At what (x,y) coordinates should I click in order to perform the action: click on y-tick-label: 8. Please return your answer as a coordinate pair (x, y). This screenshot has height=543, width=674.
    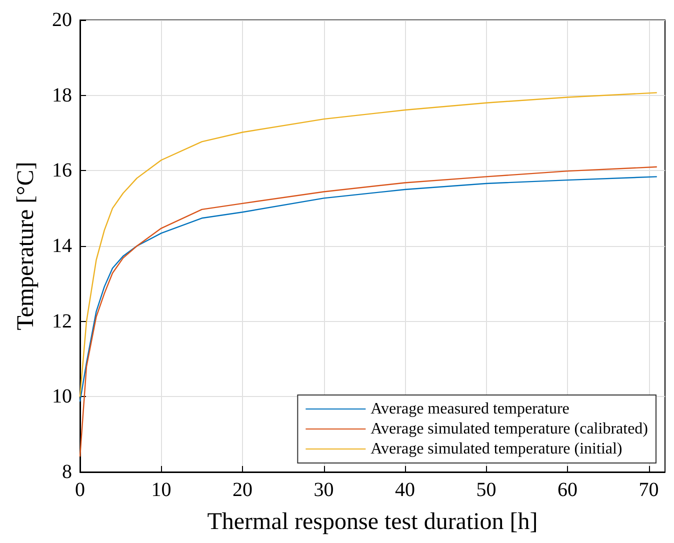
    Looking at the image, I should click on (67, 472).